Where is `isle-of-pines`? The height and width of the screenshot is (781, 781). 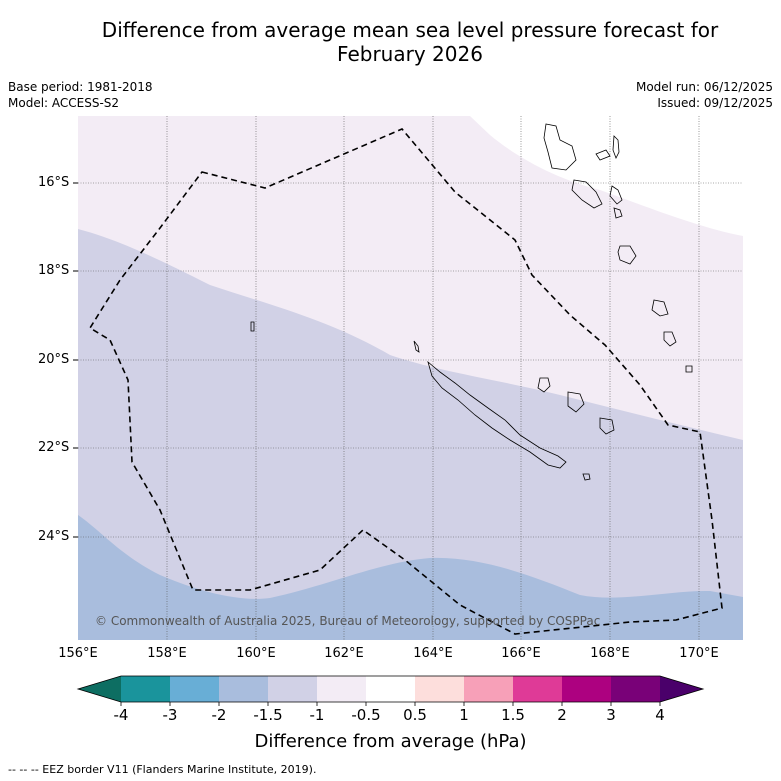
isle-of-pines is located at coordinates (586, 477).